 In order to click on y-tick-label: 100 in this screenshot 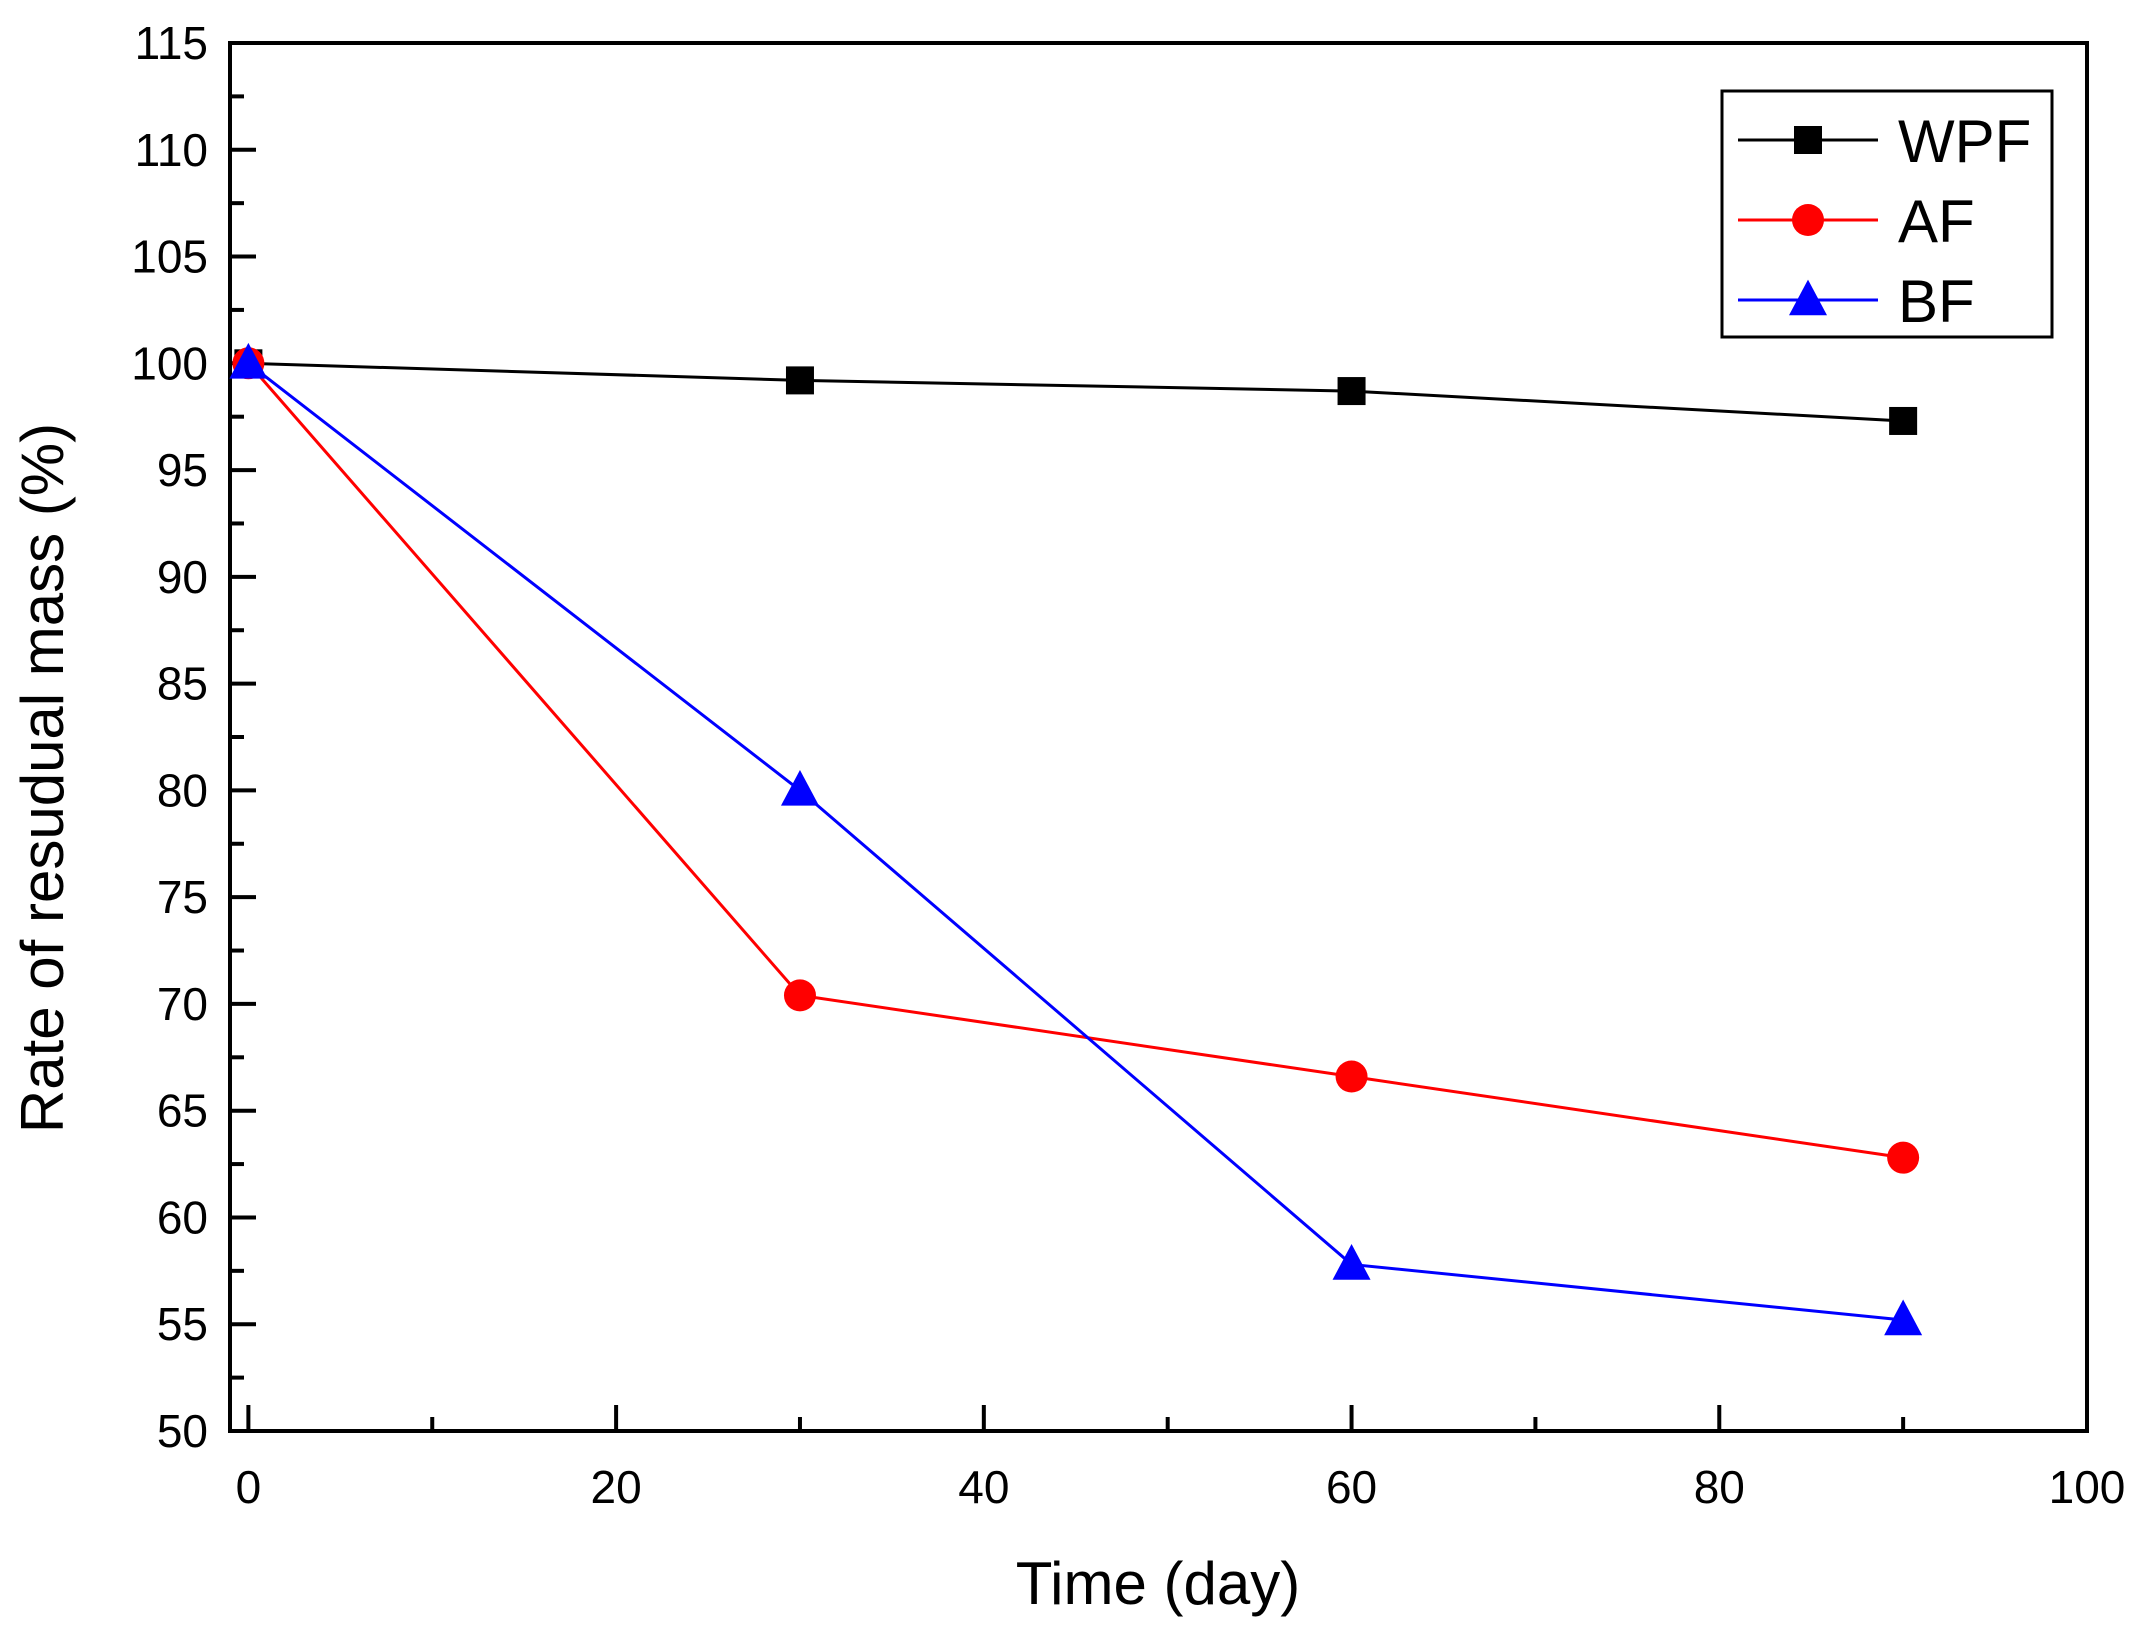, I will do `click(169, 363)`.